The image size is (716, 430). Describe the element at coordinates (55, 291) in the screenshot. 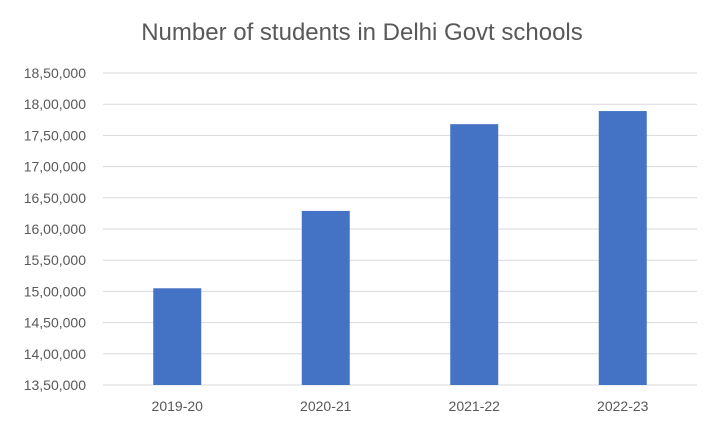

I see `y-tick-label: 15,00,000` at that location.